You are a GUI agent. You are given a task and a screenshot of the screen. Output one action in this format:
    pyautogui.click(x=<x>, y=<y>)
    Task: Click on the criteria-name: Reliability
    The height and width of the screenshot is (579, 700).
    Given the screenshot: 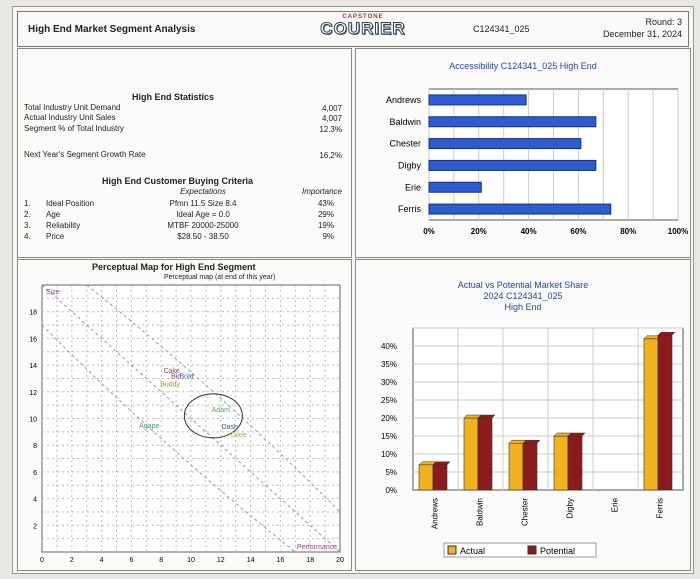 What is the action you would take?
    pyautogui.click(x=63, y=225)
    